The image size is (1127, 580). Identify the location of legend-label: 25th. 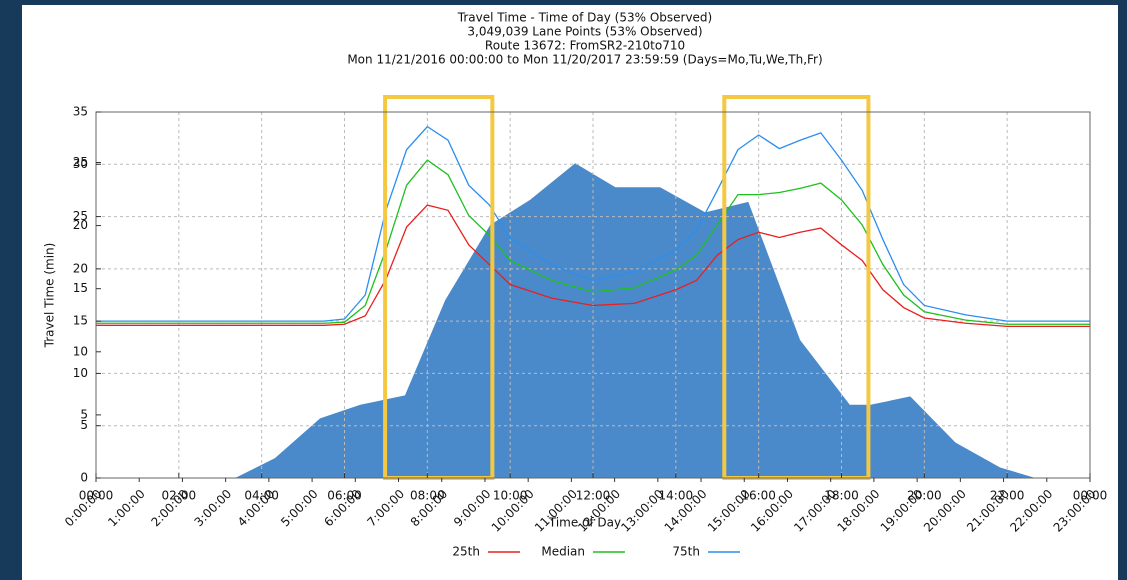
(466, 552).